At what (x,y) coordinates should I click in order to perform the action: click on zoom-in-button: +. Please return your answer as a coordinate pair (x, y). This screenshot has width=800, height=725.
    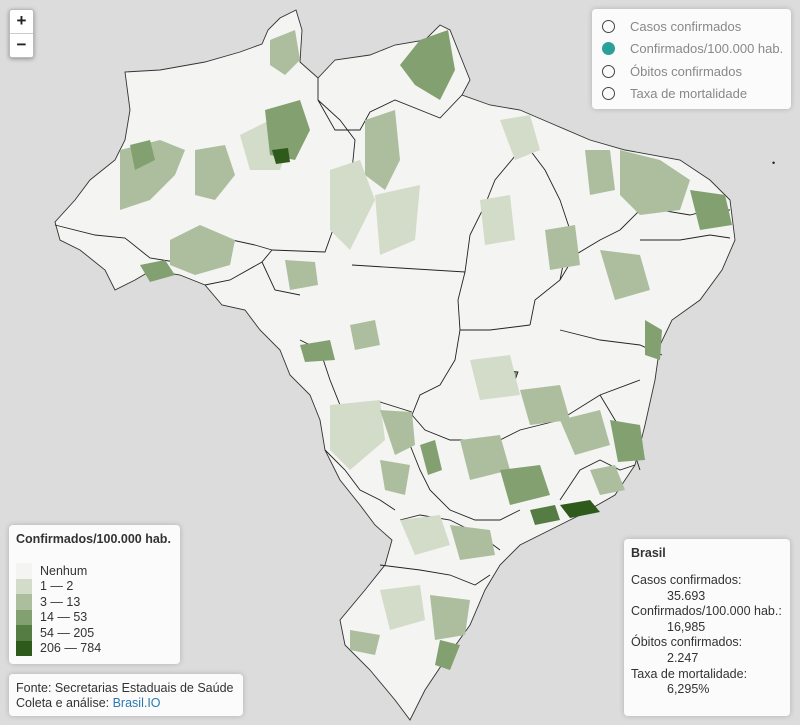
    Looking at the image, I should click on (21, 22).